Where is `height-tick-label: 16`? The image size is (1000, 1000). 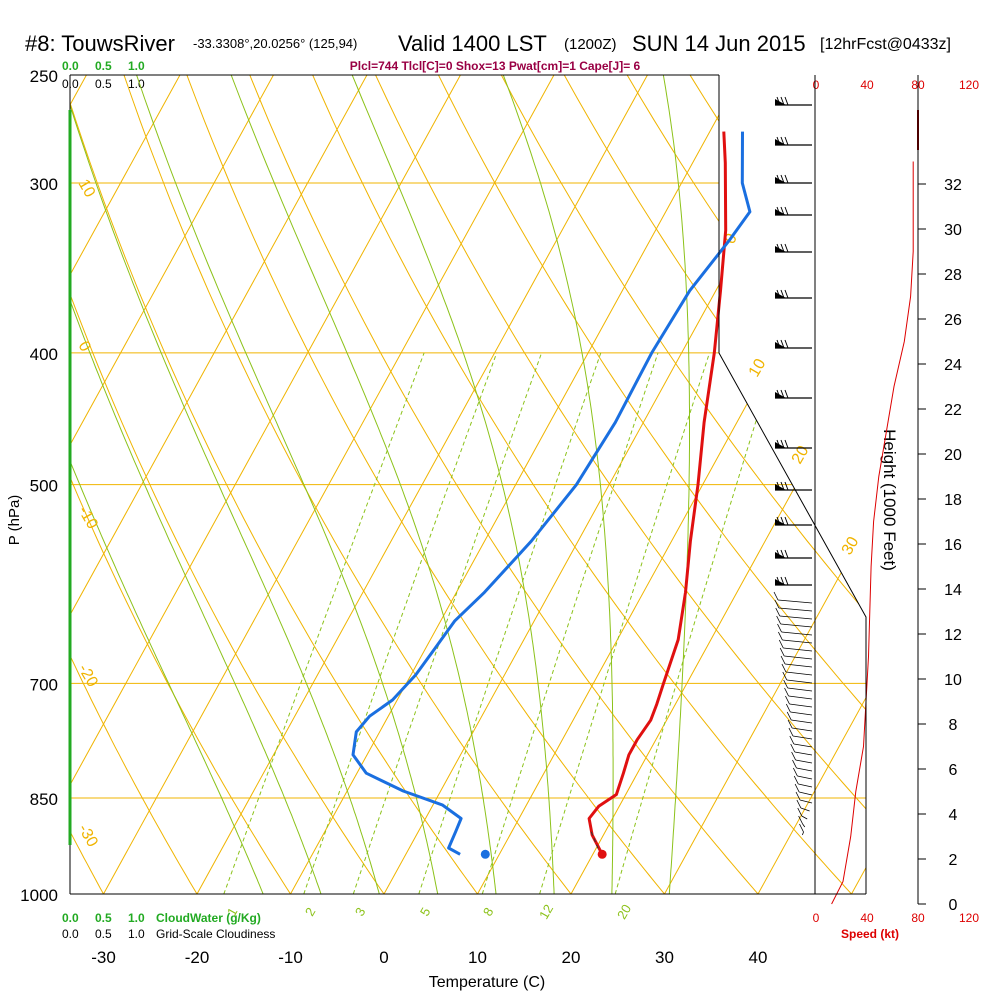 height-tick-label: 16 is located at coordinates (953, 545).